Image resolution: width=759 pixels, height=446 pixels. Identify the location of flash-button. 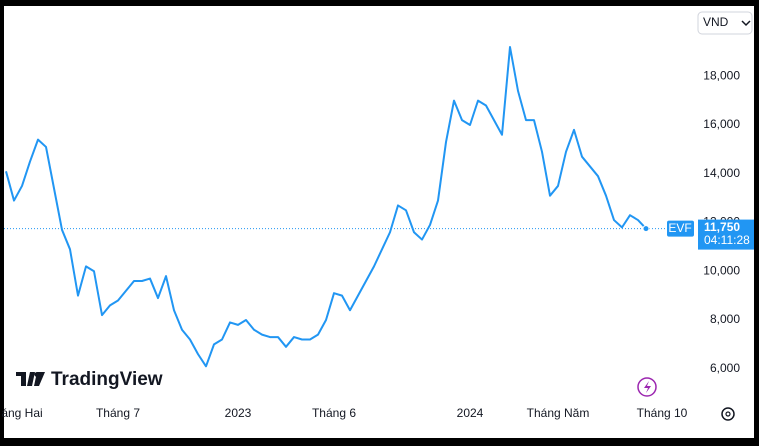
(647, 387).